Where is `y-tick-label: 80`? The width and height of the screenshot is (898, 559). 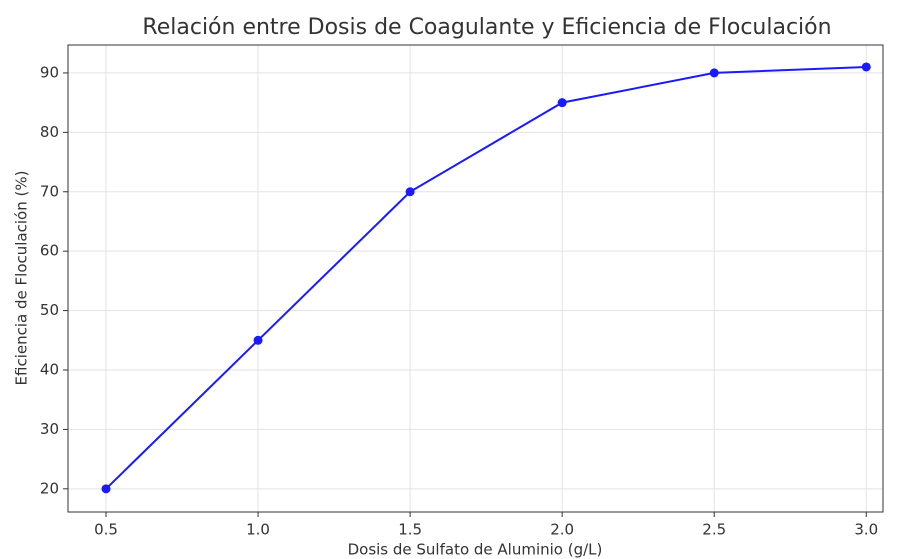 y-tick-label: 80 is located at coordinates (49, 132).